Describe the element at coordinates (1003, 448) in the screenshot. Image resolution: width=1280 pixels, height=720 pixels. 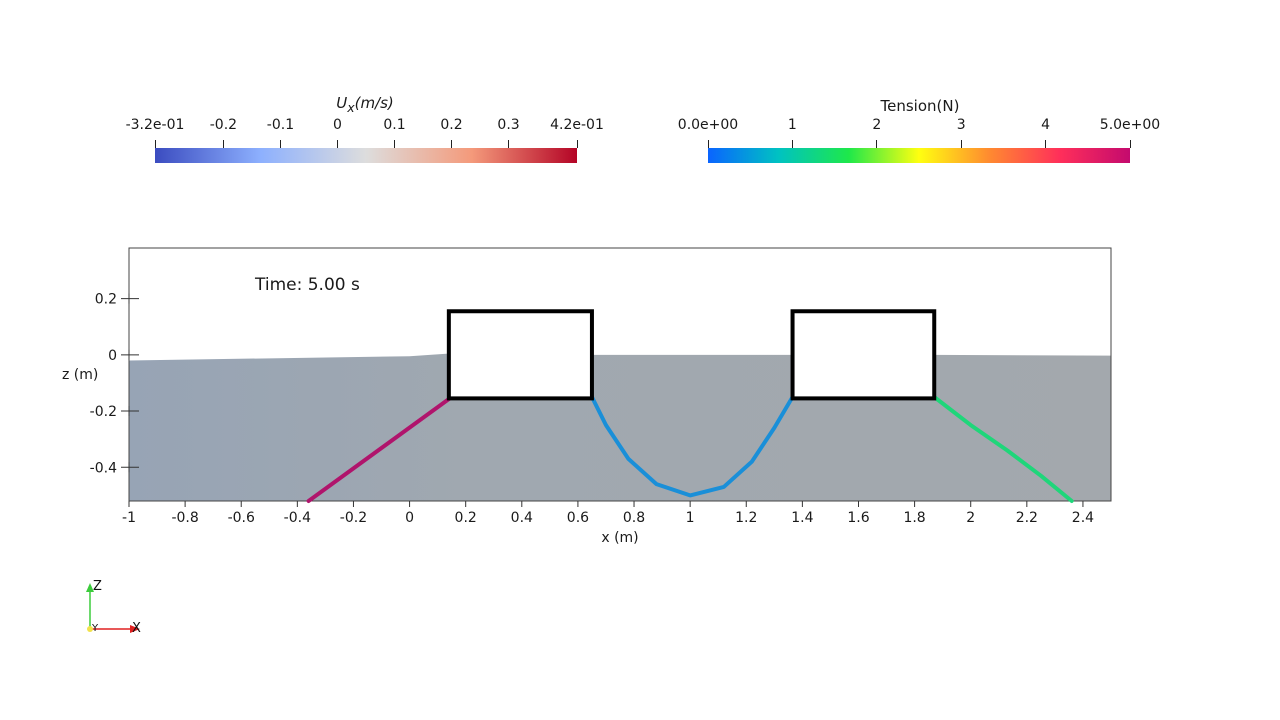
I see `mooring-line-anchor-right` at that location.